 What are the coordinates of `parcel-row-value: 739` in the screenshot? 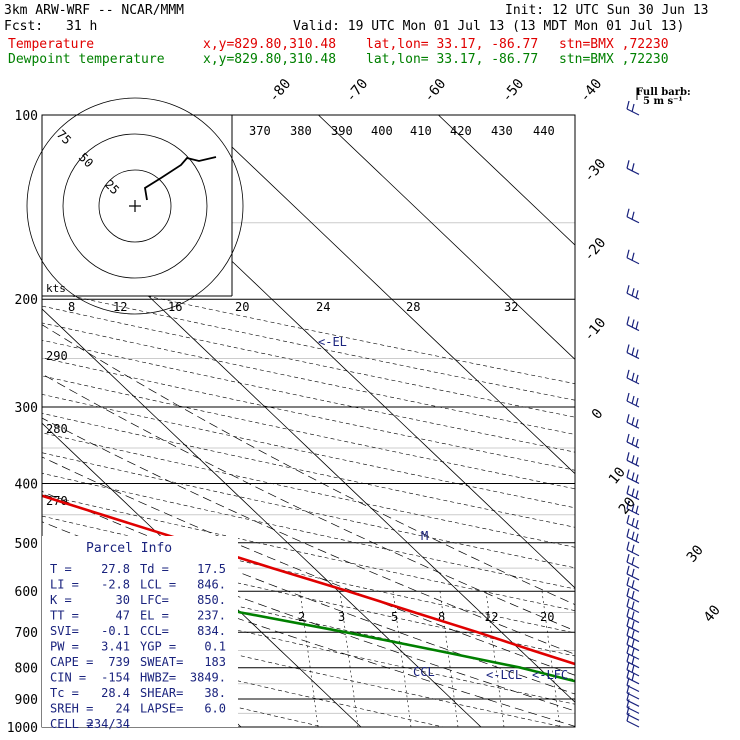 It's located at (119, 662).